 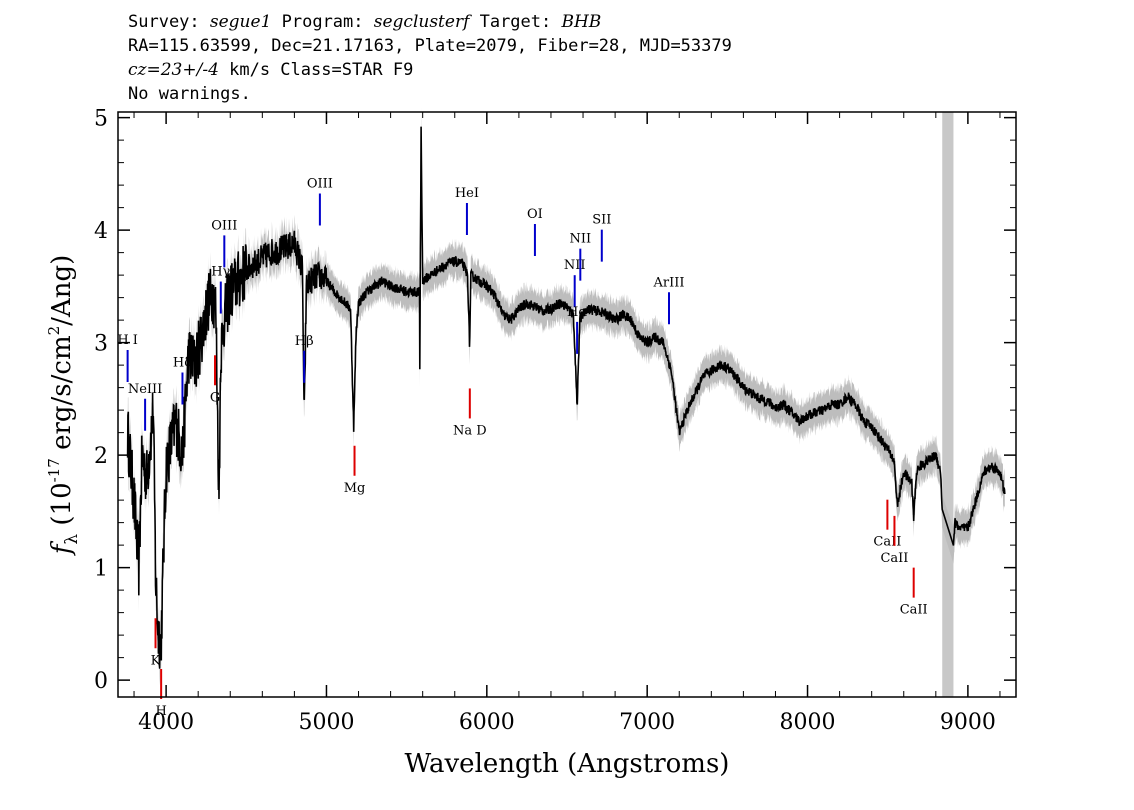 I want to click on emission-label: Hγ, so click(x=220, y=272).